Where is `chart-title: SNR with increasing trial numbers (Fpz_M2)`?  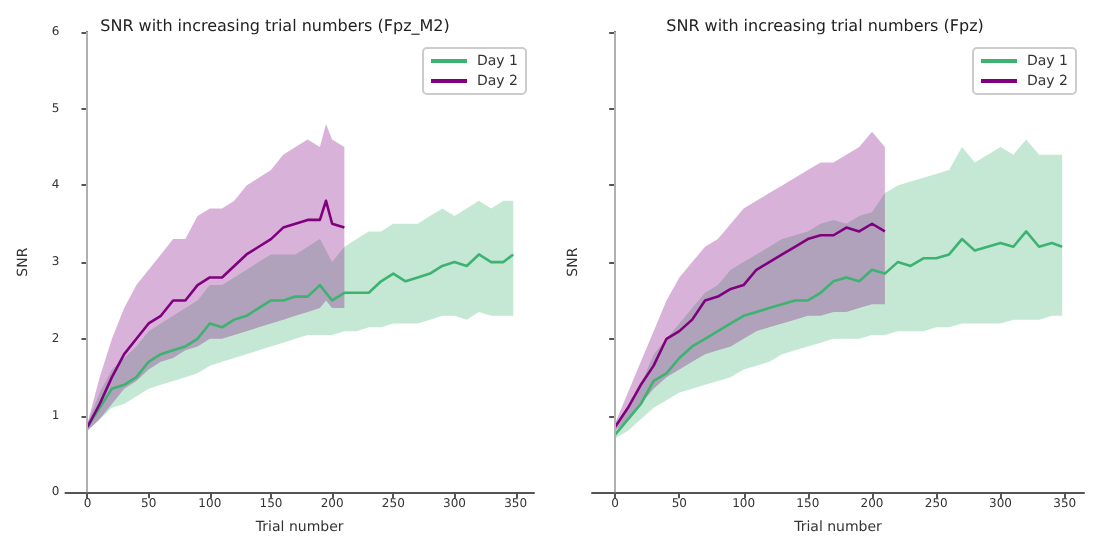 chart-title: SNR with increasing trial numbers (Fpz_M2) is located at coordinates (275, 26).